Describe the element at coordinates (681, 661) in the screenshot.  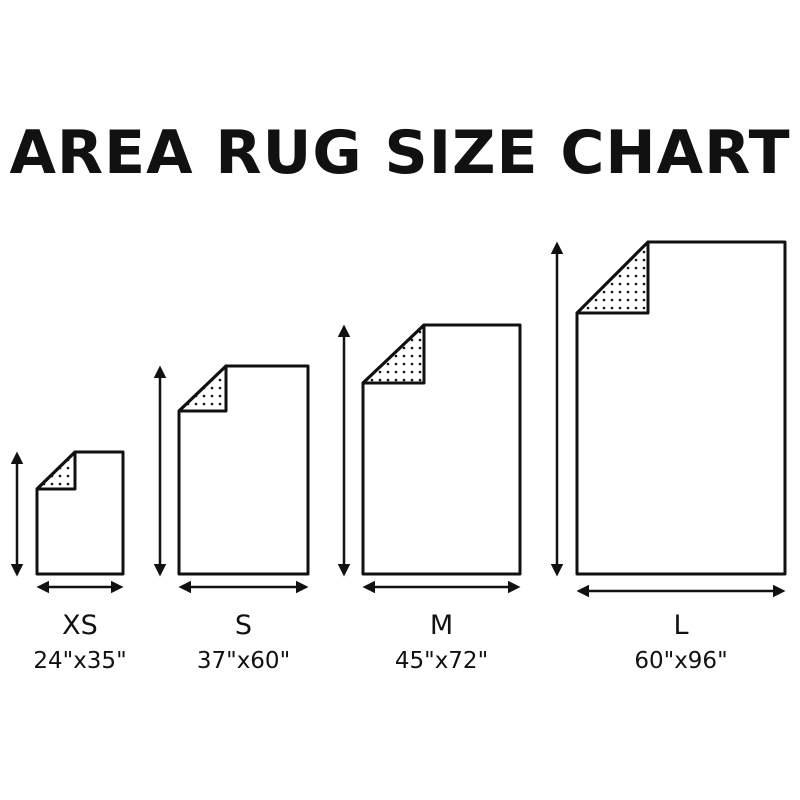
I see `size-dimensions-l: 60"x96"` at that location.